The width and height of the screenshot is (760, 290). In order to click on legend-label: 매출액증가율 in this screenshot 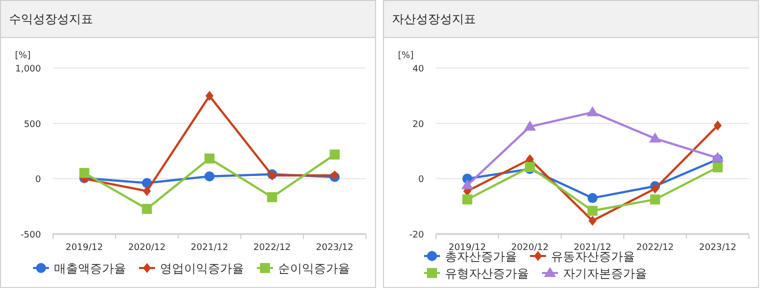, I will do `click(90, 269)`.